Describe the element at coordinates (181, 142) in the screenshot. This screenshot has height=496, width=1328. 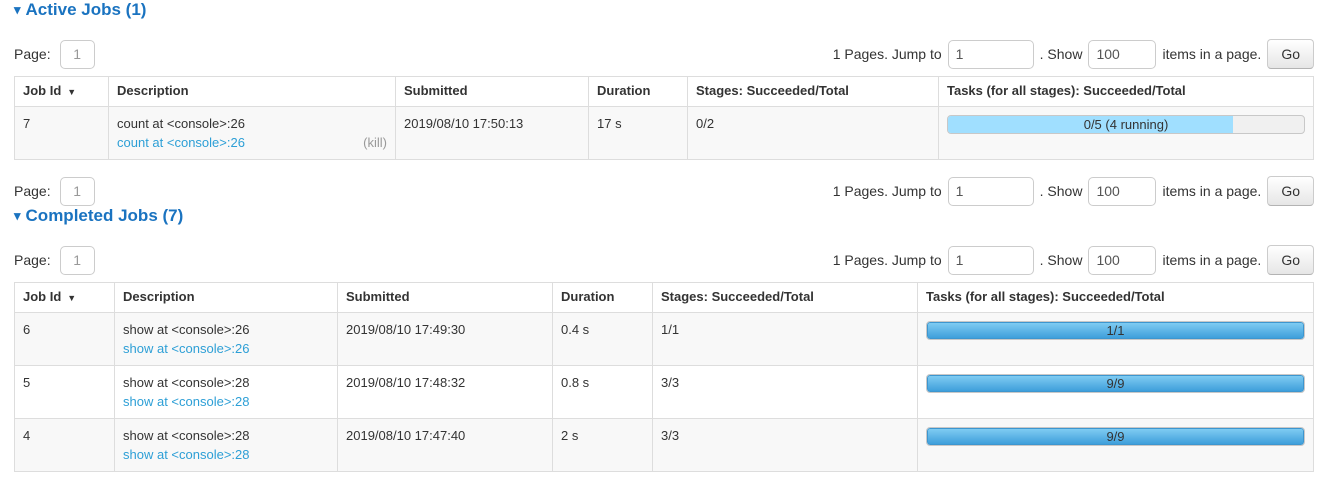
I see `job-detail-link: count at <console>:26` at that location.